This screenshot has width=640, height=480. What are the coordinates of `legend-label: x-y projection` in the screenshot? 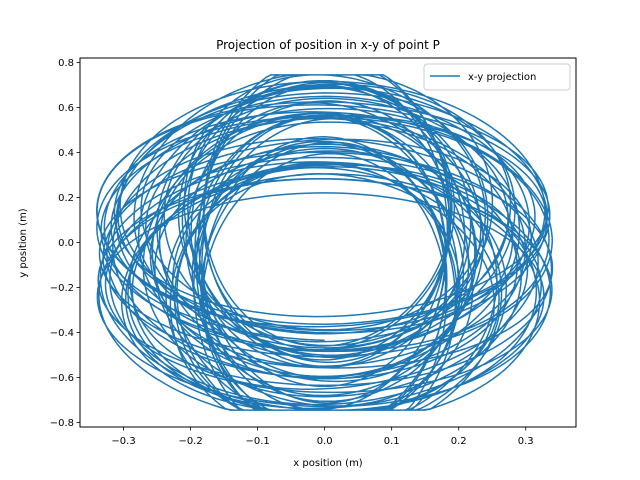 It's located at (502, 77).